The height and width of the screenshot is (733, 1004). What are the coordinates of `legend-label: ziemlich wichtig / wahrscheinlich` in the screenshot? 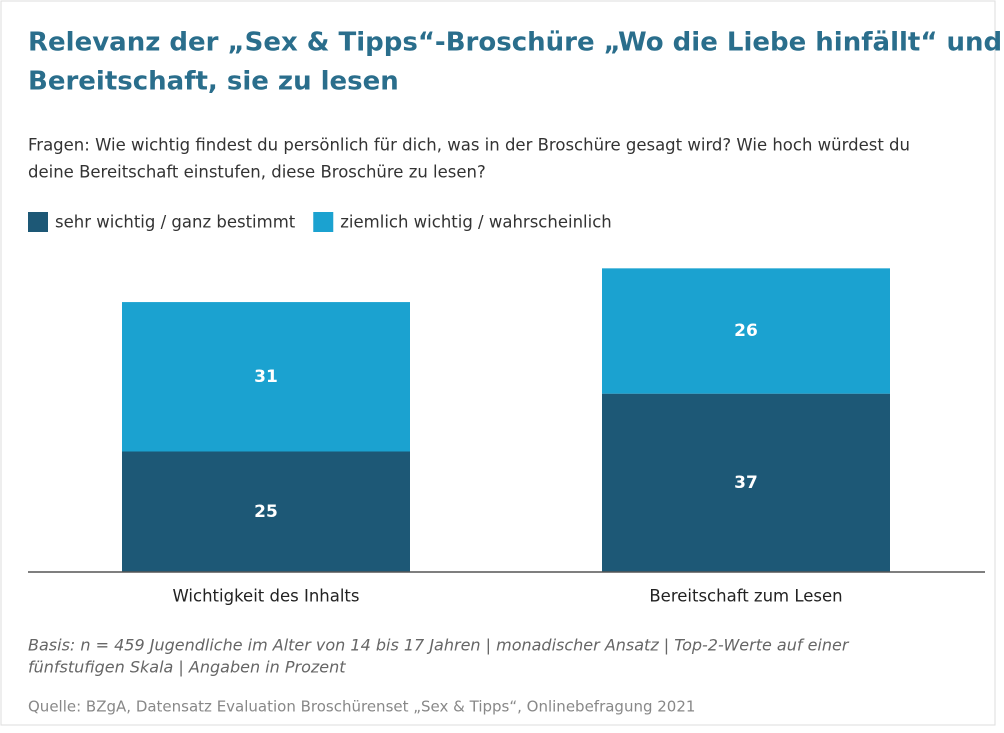 It's located at (475, 222).